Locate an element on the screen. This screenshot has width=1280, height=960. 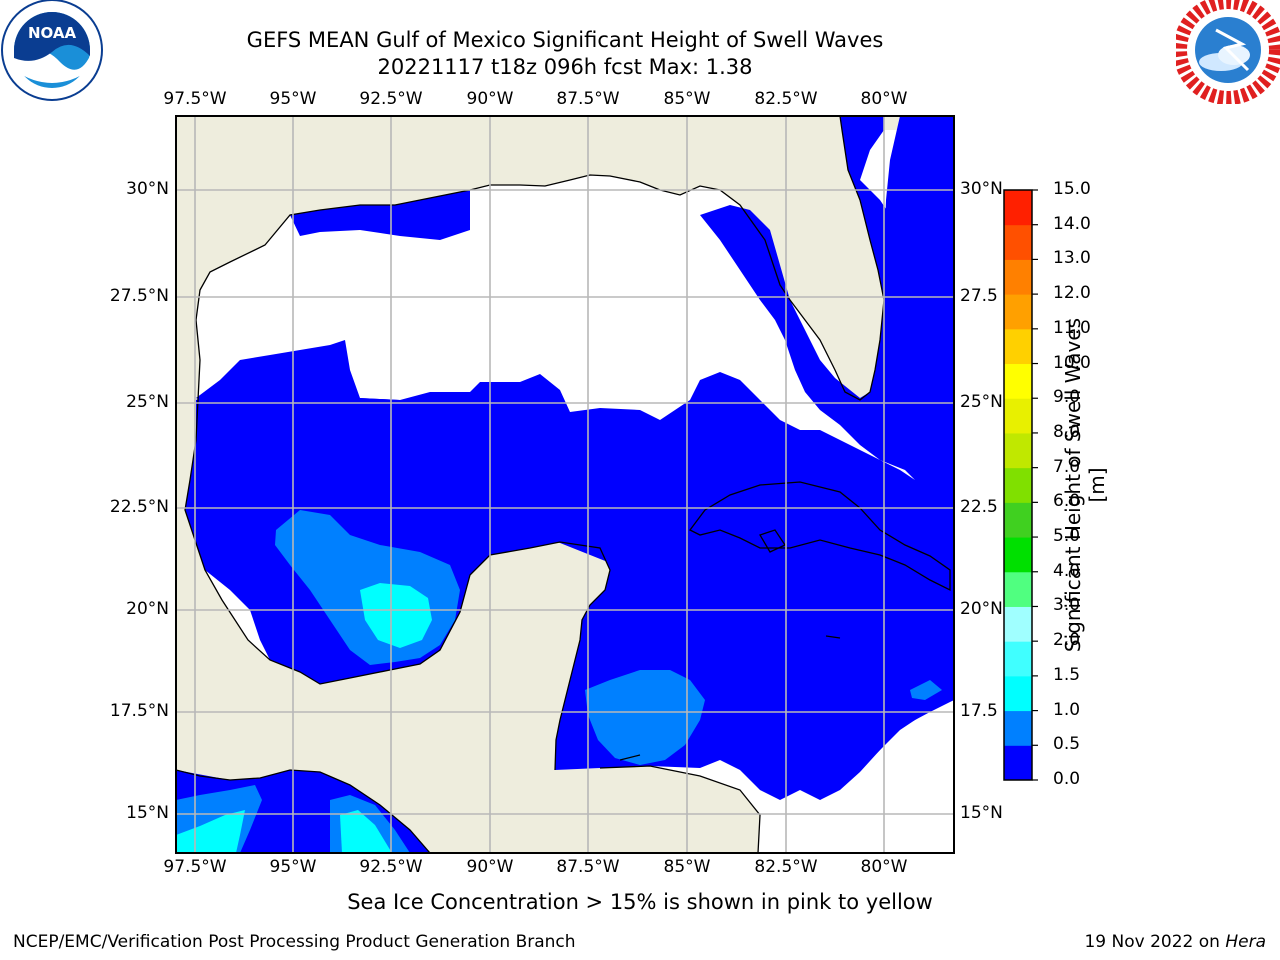
nws-logo is located at coordinates (1228, 52).